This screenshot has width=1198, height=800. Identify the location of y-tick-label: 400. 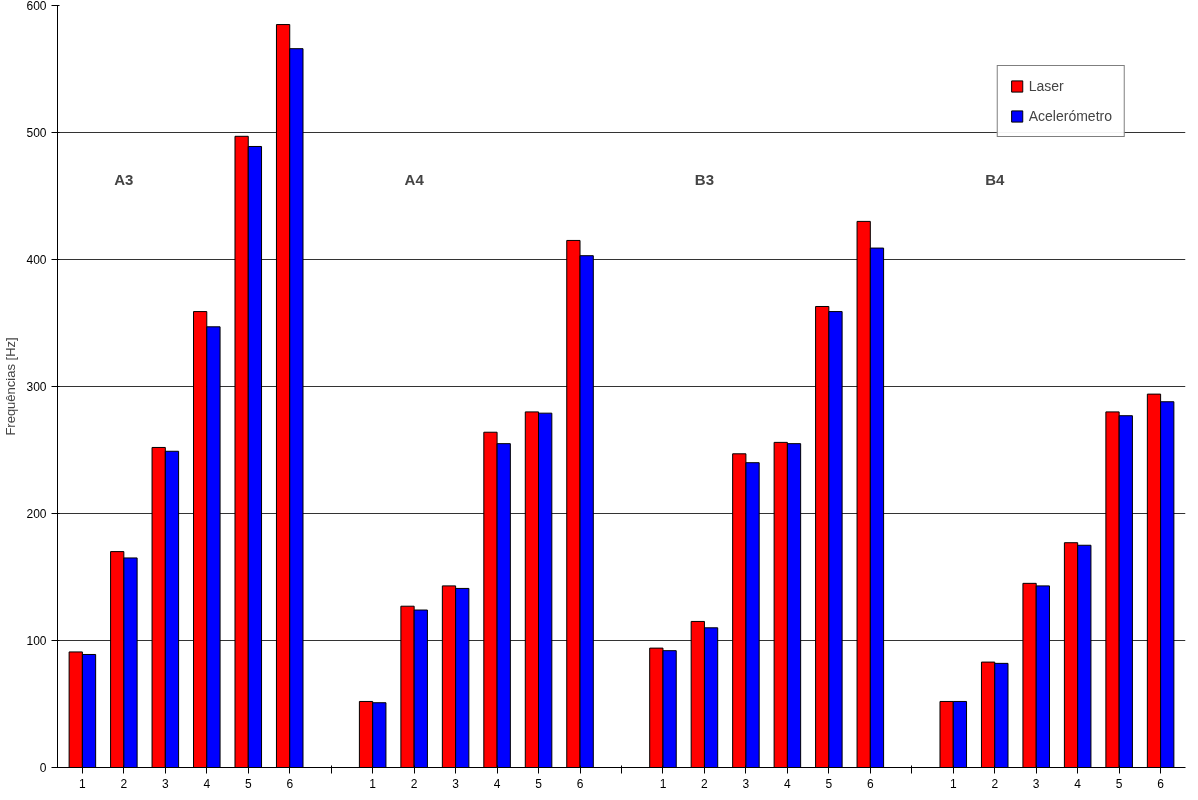
(36, 260).